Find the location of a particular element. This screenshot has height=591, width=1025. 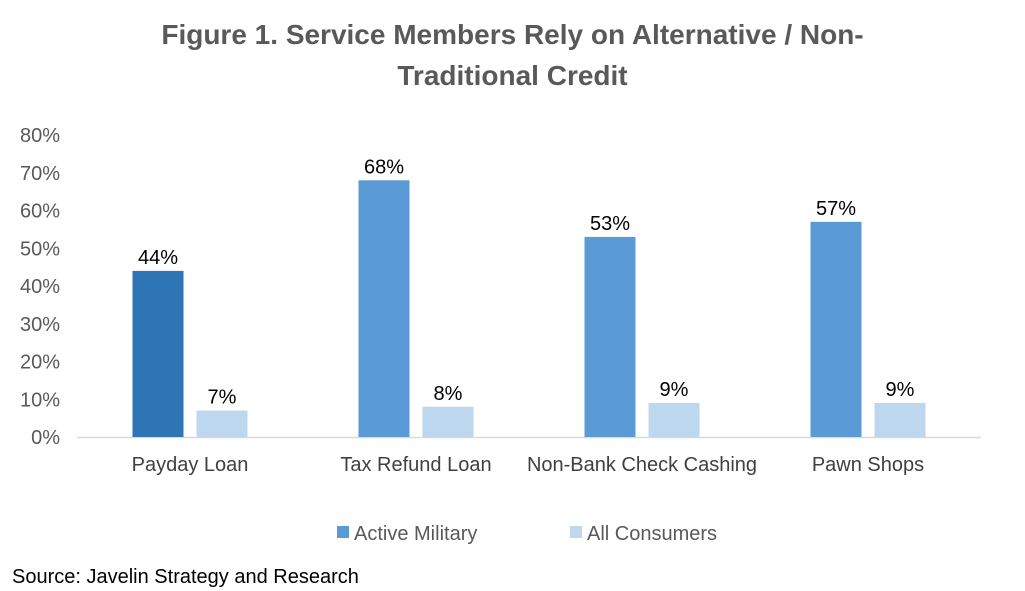

y-tick-label: 70% is located at coordinates (40, 174).